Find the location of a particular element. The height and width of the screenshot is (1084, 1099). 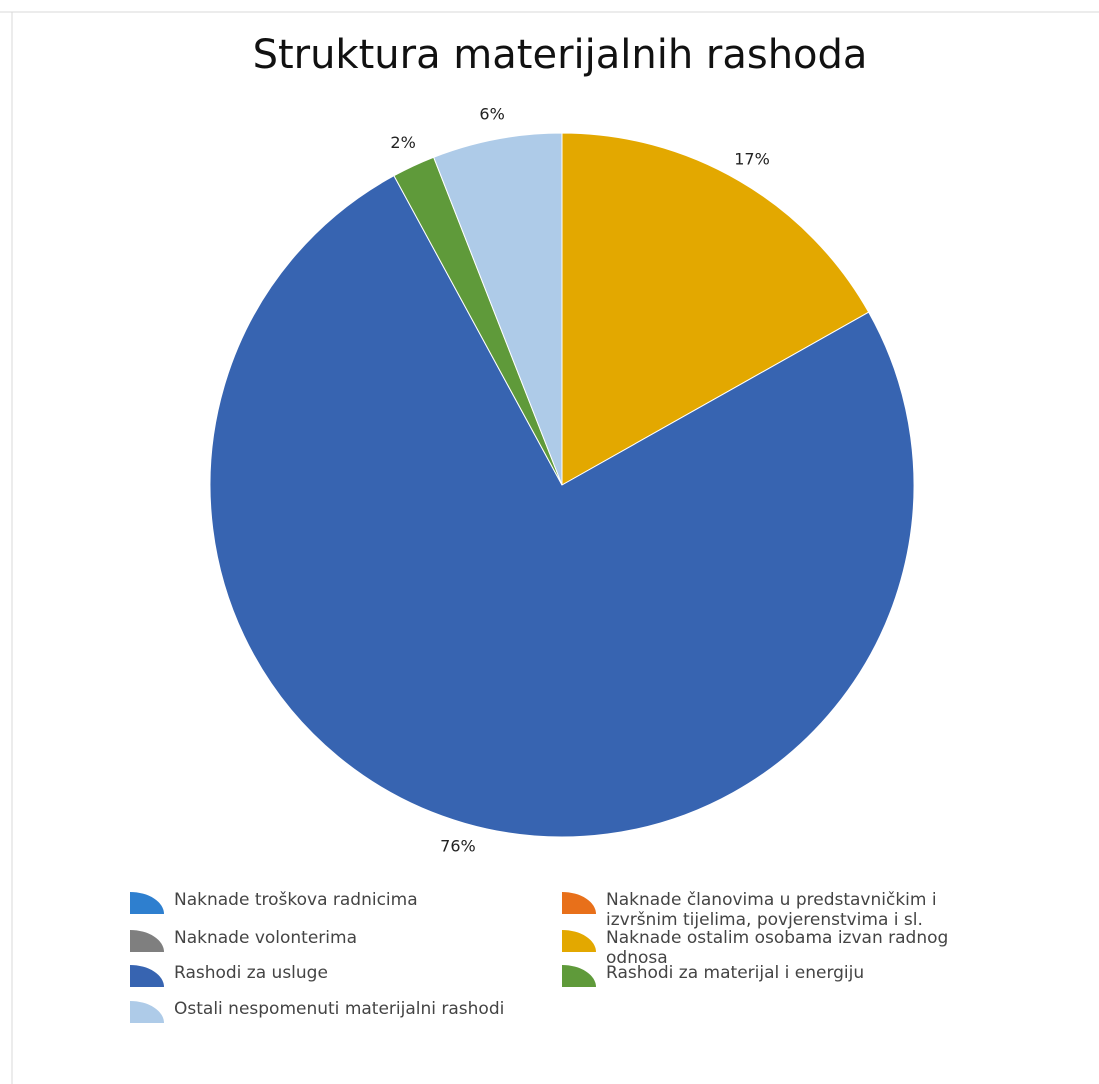

legend-item: Ostali nespomenuti materijalni rashodi is located at coordinates (328, 1012).